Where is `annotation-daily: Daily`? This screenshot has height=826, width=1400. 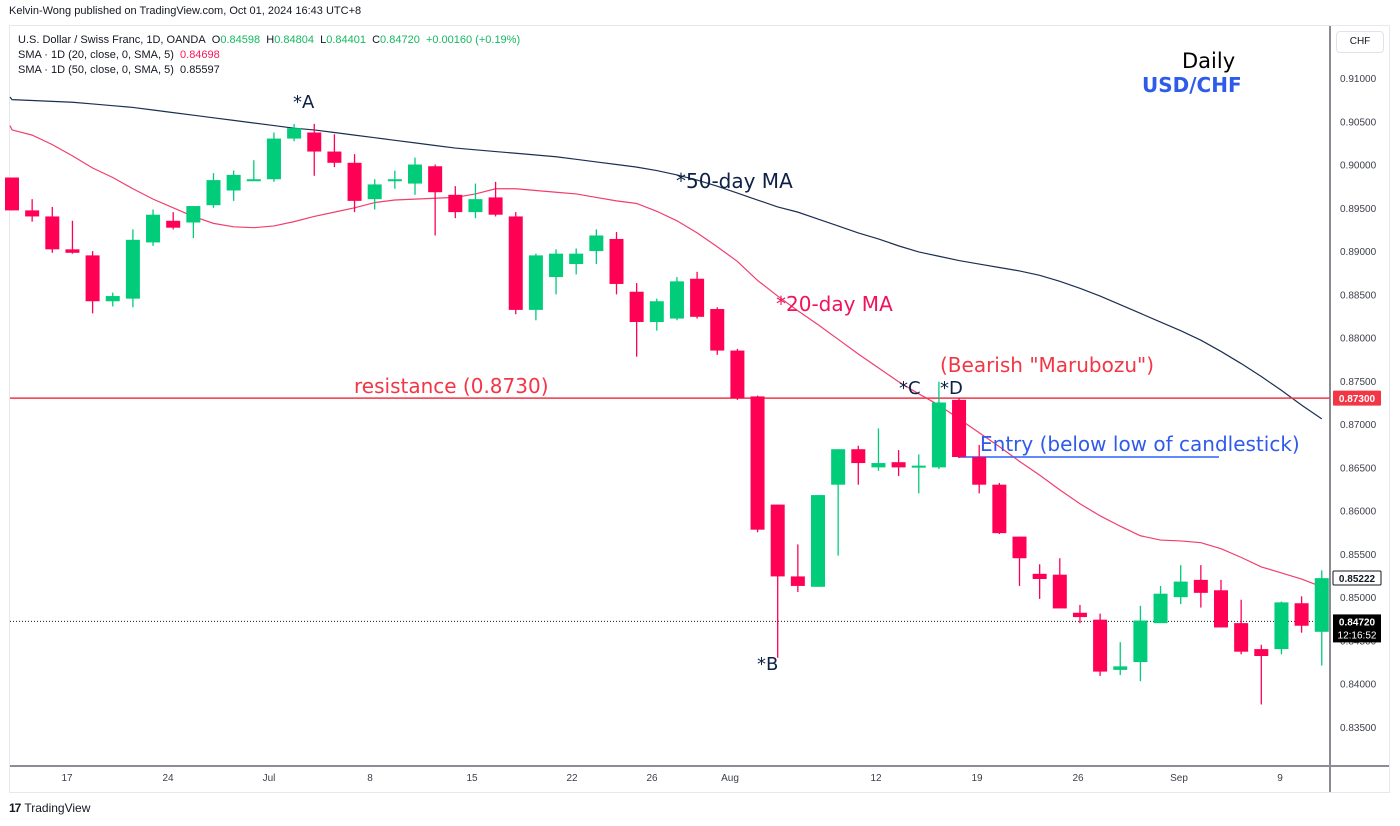 annotation-daily: Daily is located at coordinates (1209, 61).